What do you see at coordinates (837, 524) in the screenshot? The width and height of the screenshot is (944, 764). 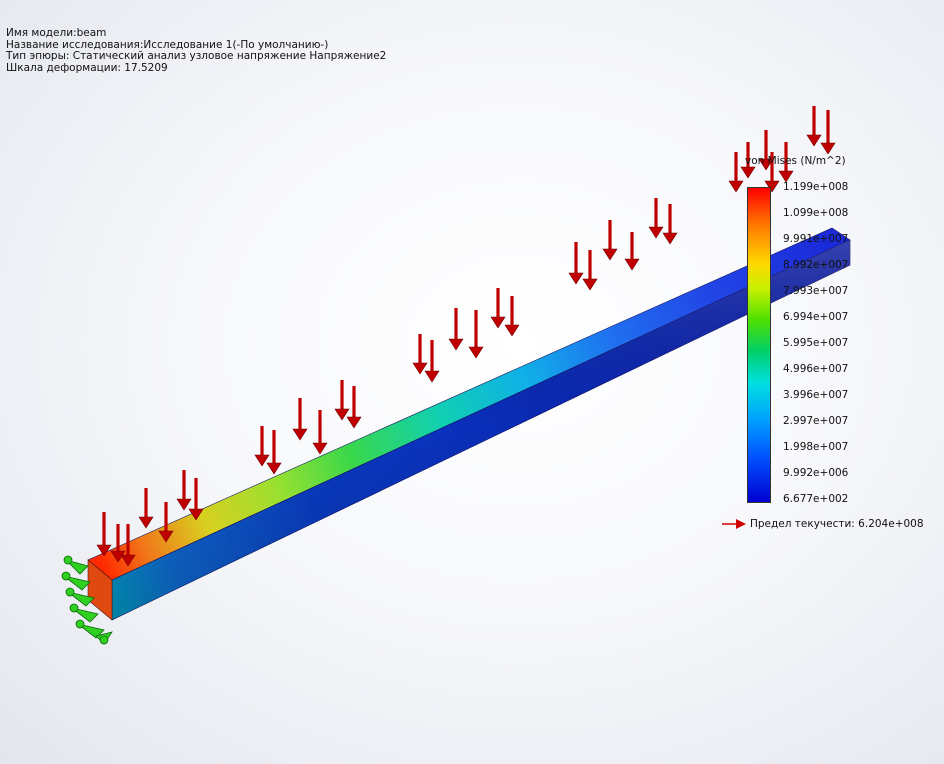 I see `yield-strength-label: Предел текучести: 6.204e+008` at bounding box center [837, 524].